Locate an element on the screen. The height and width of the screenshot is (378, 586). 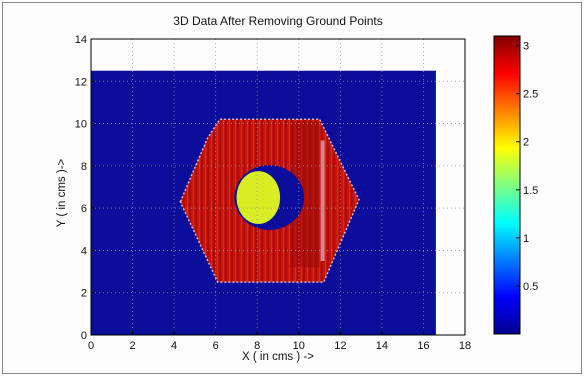
colorbar-tick-label: 0.5 is located at coordinates (530, 287).